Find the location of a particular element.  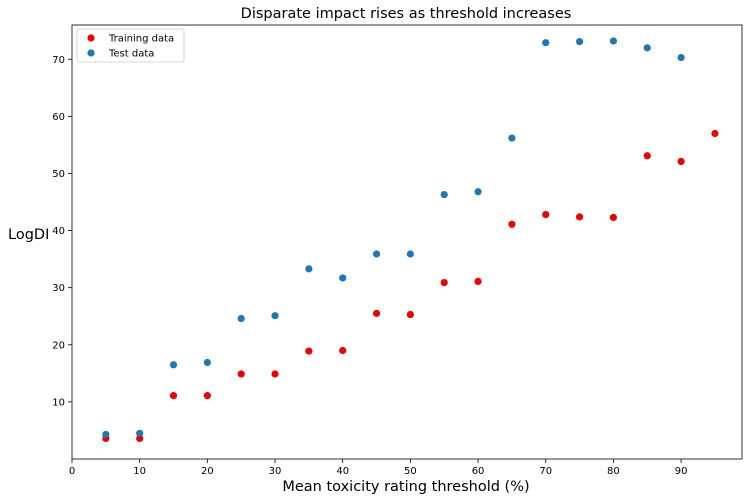

x-tick-label: 20 is located at coordinates (207, 471).